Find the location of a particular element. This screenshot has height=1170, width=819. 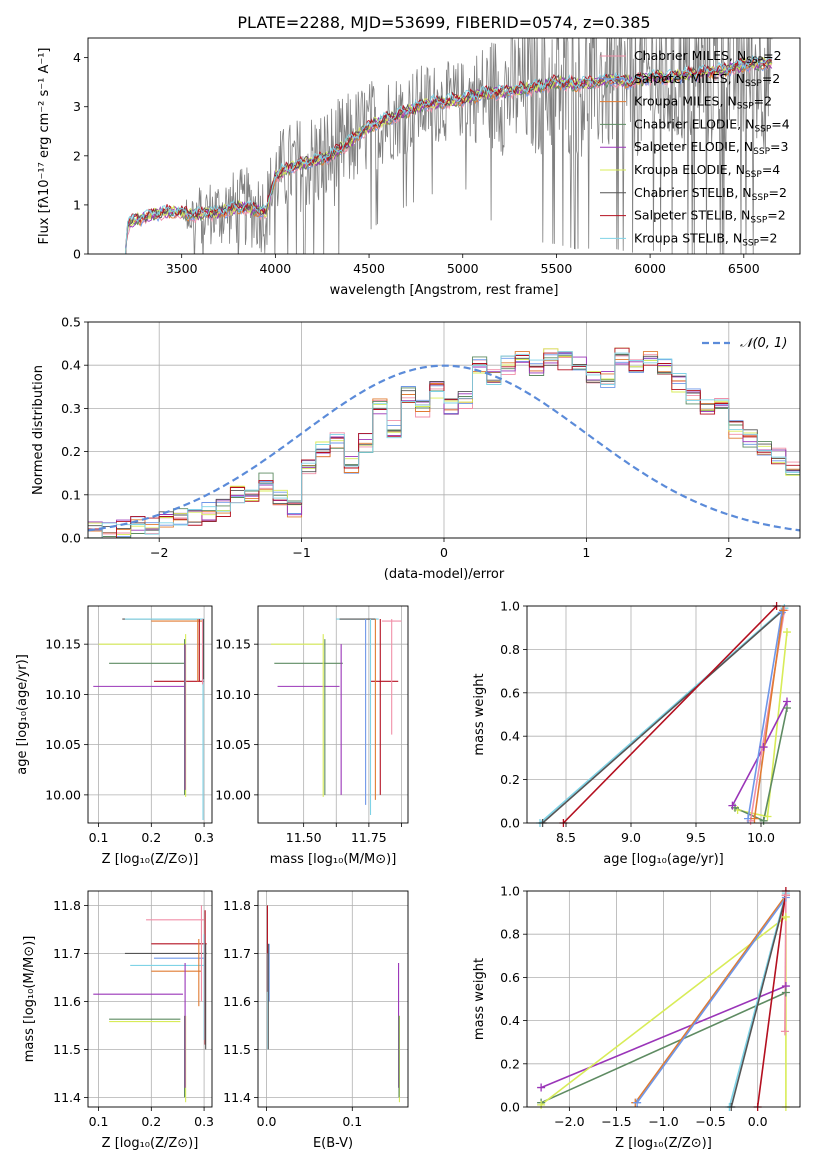

legend-entry: Salpeter MILES, NSSP=2 is located at coordinates (707, 80).